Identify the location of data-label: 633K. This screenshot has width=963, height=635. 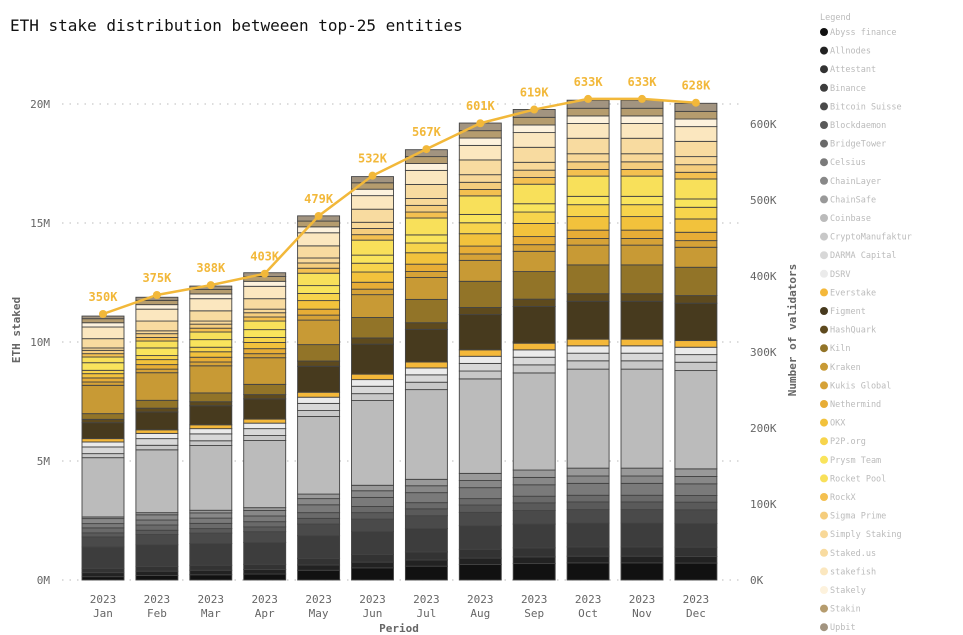
(643, 82).